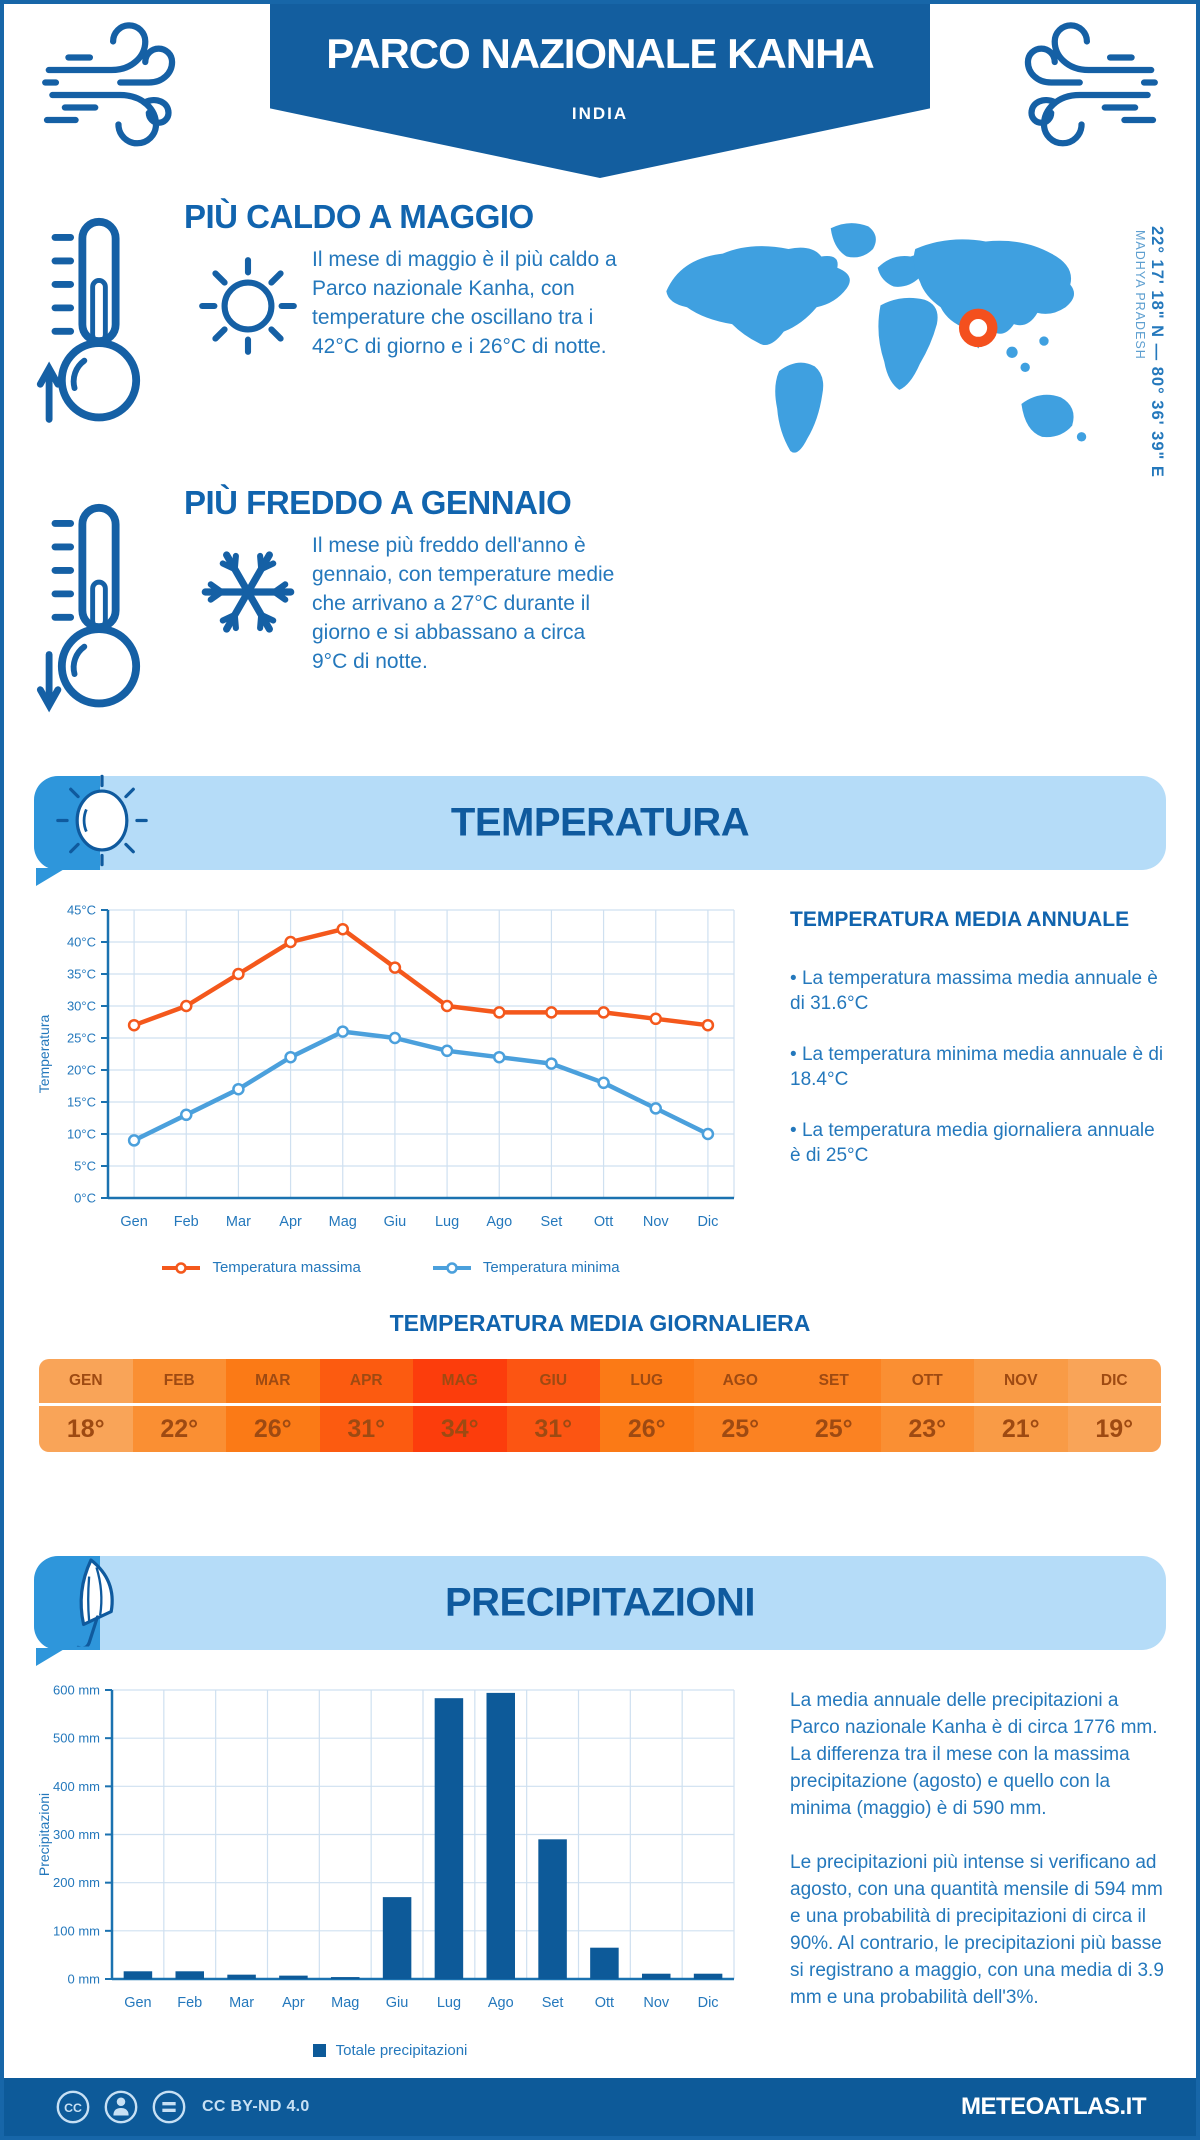 This screenshot has width=1200, height=2140. I want to click on svg-text: Ago, so click(499, 1222).